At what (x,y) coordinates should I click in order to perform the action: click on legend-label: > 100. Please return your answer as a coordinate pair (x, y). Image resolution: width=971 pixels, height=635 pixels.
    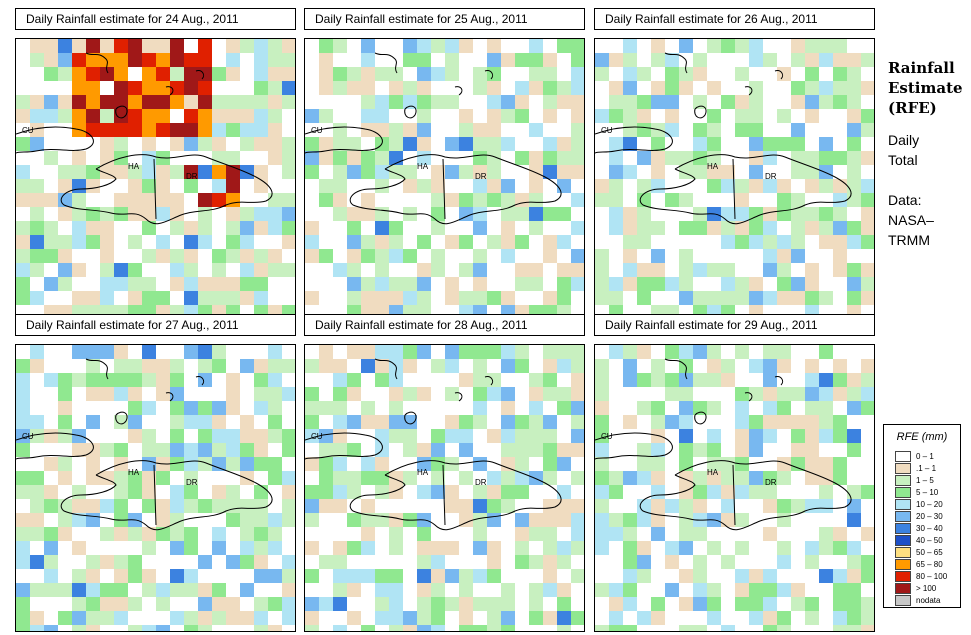
    Looking at the image, I should click on (926, 588).